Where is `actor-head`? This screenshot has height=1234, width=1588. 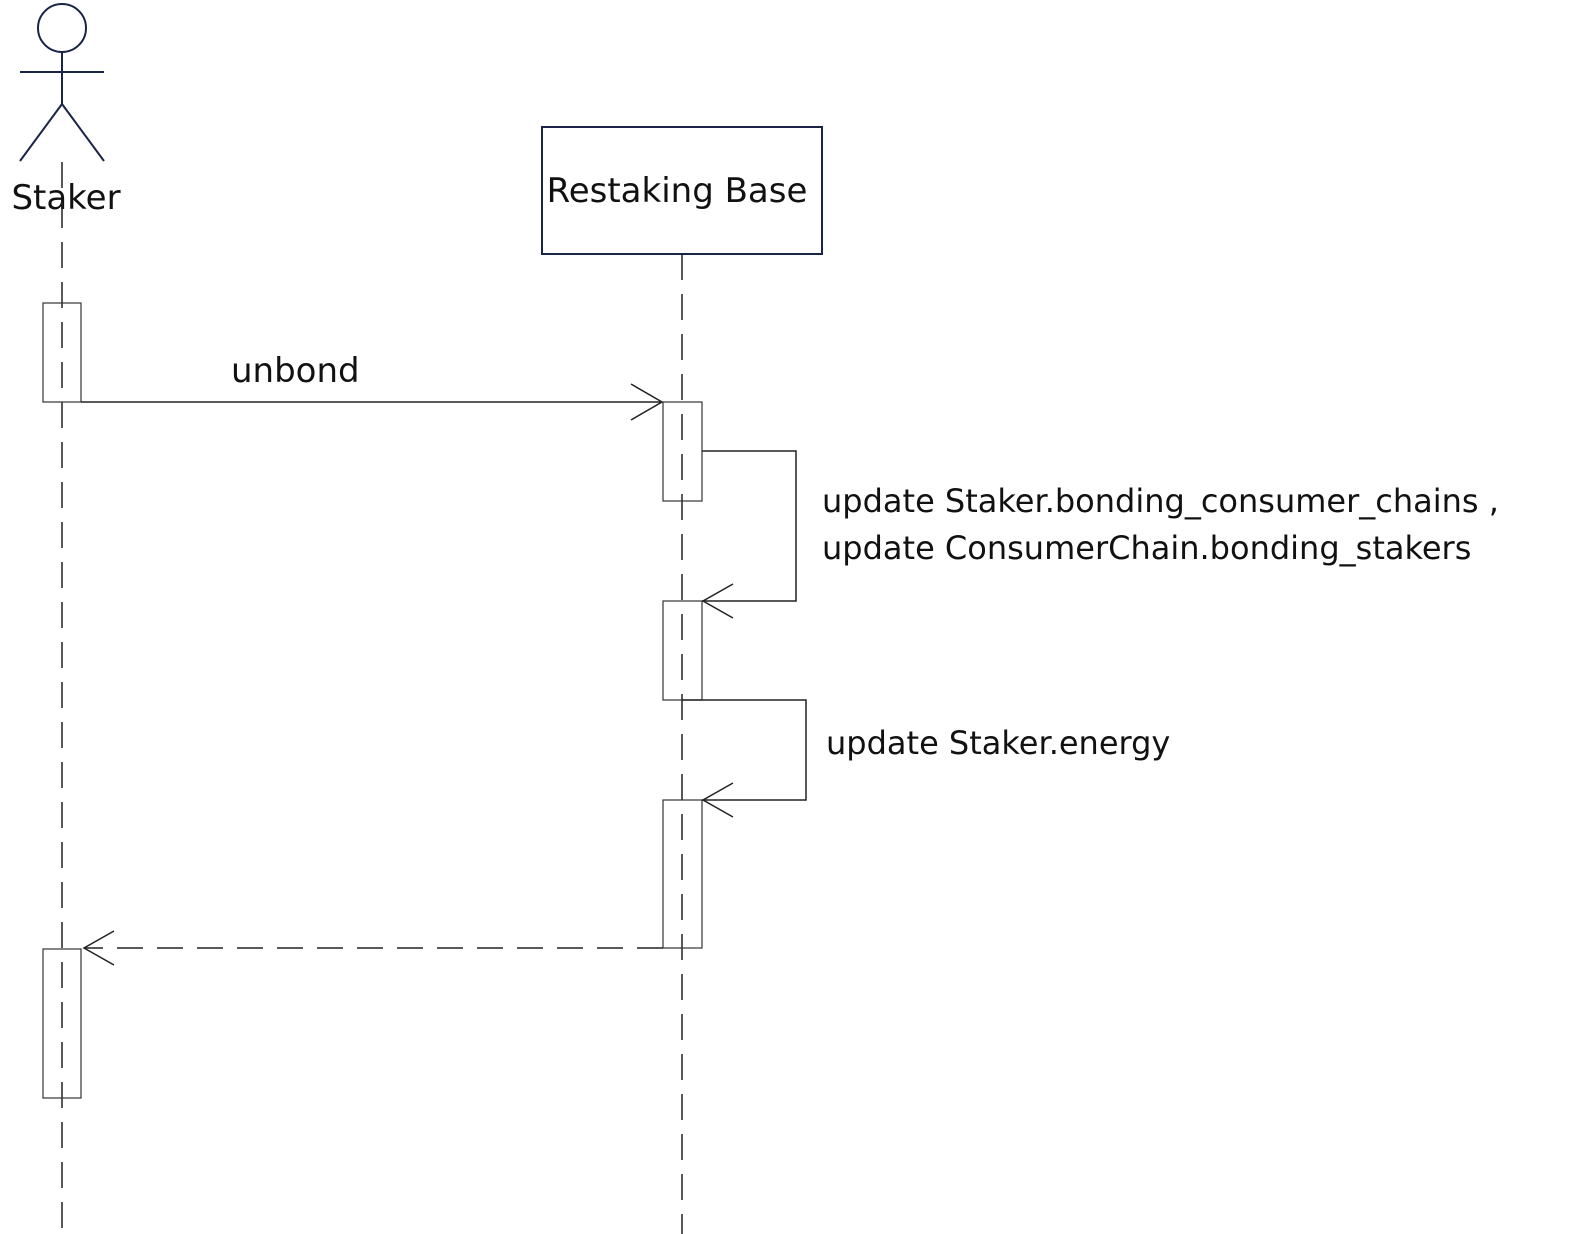 actor-head is located at coordinates (62, 28).